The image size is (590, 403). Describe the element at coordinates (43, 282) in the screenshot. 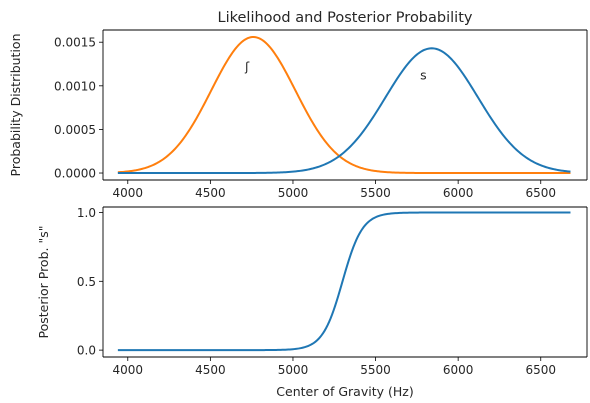

I see `y-axis-label: Posterior Prob. "s"` at that location.